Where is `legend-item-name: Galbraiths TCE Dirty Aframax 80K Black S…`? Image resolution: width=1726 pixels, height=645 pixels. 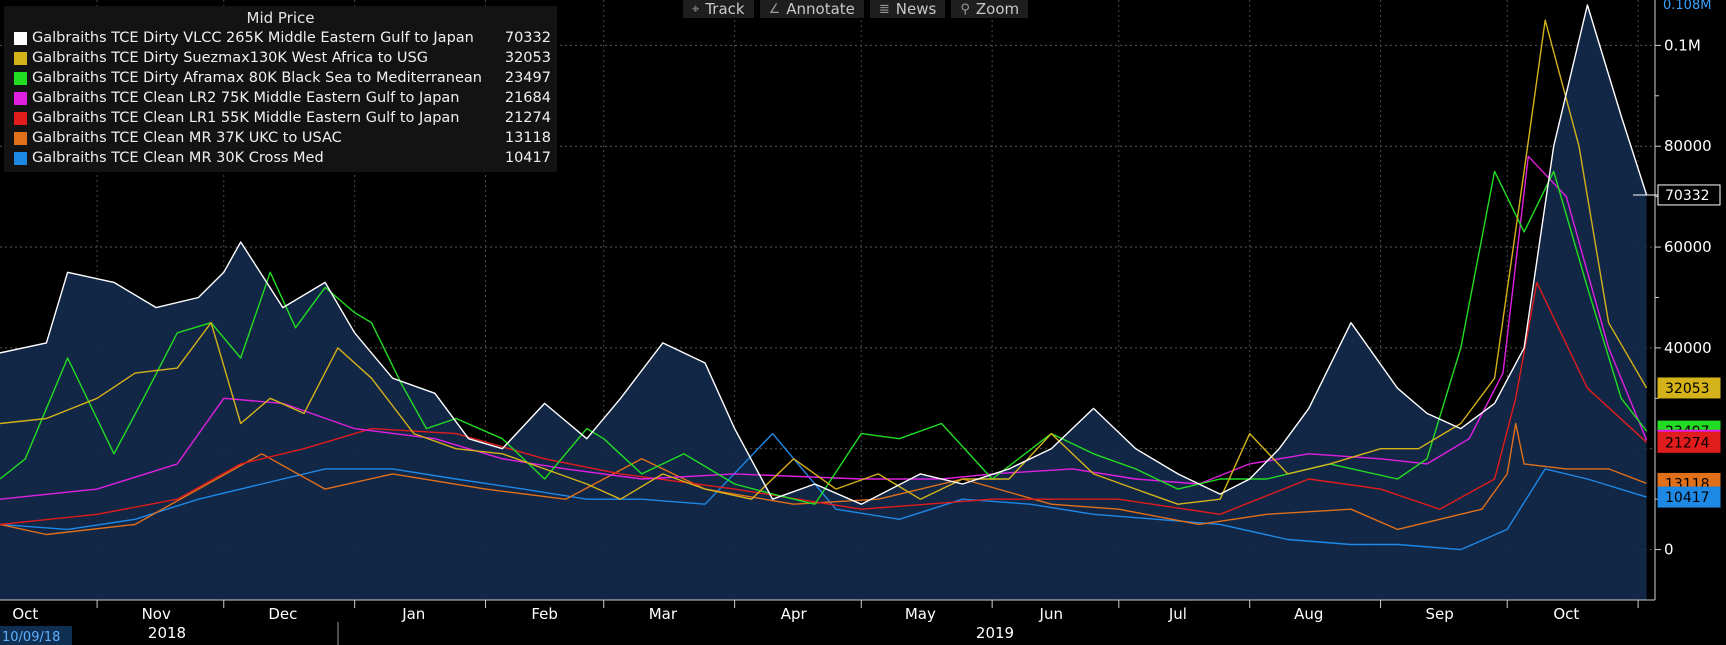
legend-item-name: Galbraiths TCE Dirty Aframax 80K Black S… is located at coordinates (257, 78).